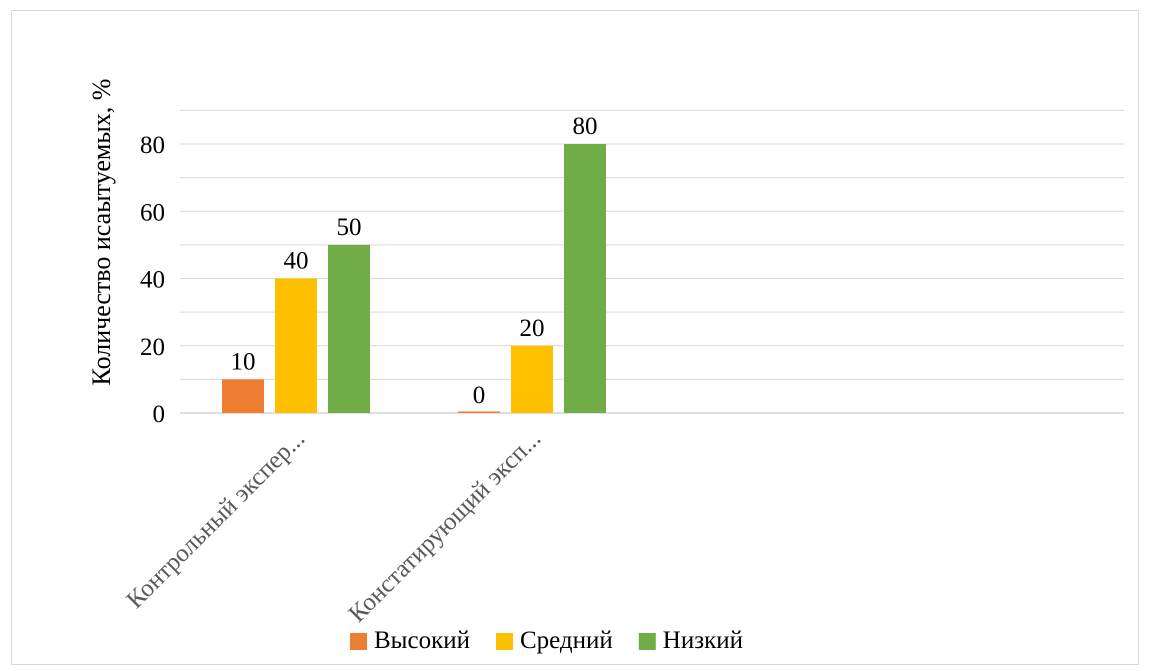 This screenshot has height=671, width=1152. I want to click on legend-label: Низкий, so click(703, 640).